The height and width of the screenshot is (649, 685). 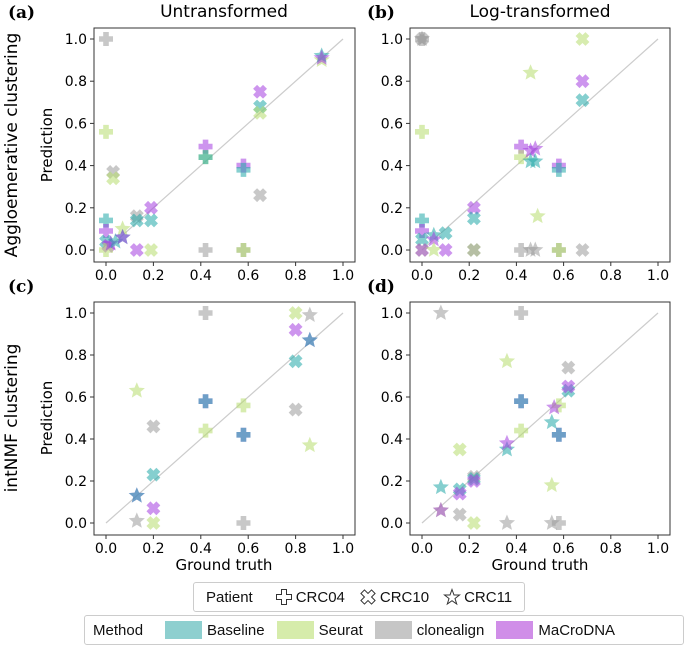 I want to click on legend-item-crc04: CRC04, so click(x=310, y=597).